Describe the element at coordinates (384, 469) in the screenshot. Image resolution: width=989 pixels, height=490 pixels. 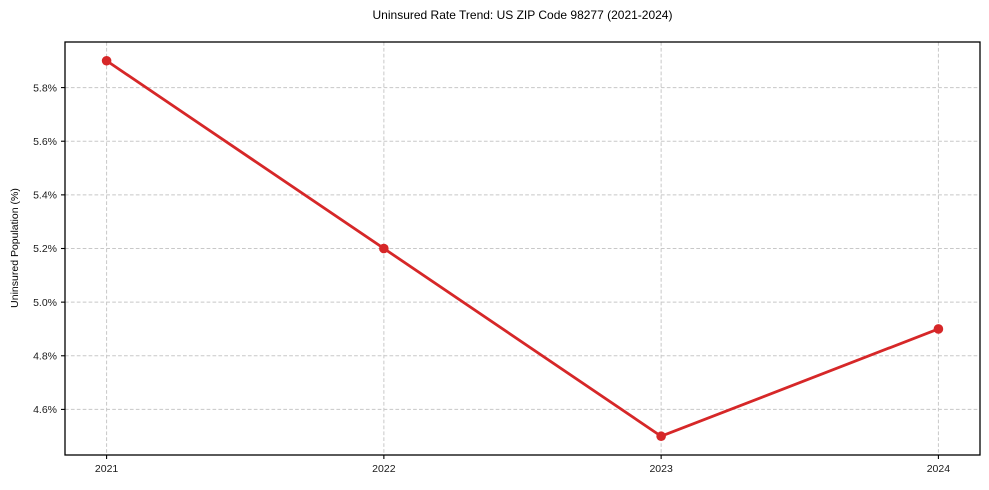
I see `x-tick-label: 2022` at that location.